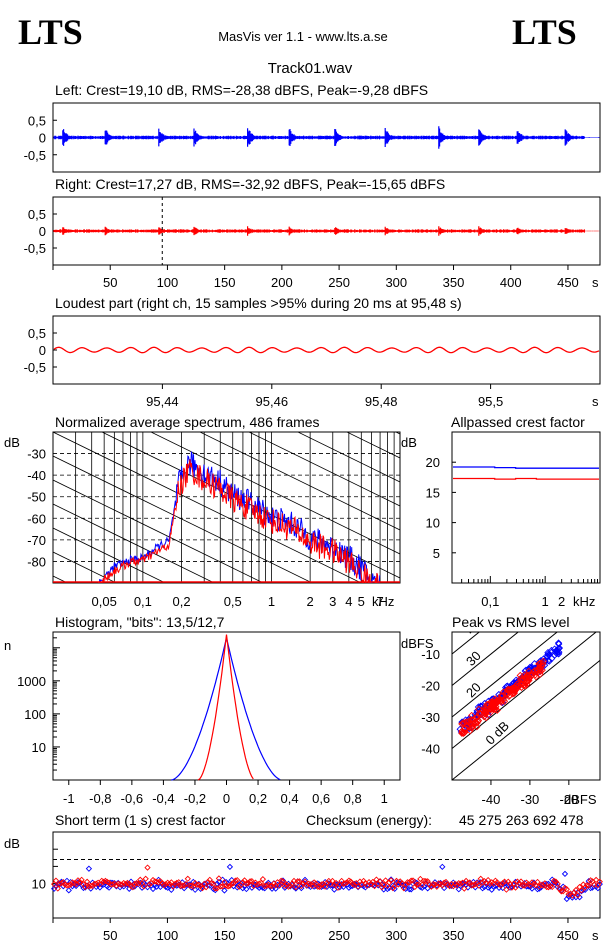  Describe the element at coordinates (348, 601) in the screenshot. I see `spectrum-xtick-label: 4` at that location.